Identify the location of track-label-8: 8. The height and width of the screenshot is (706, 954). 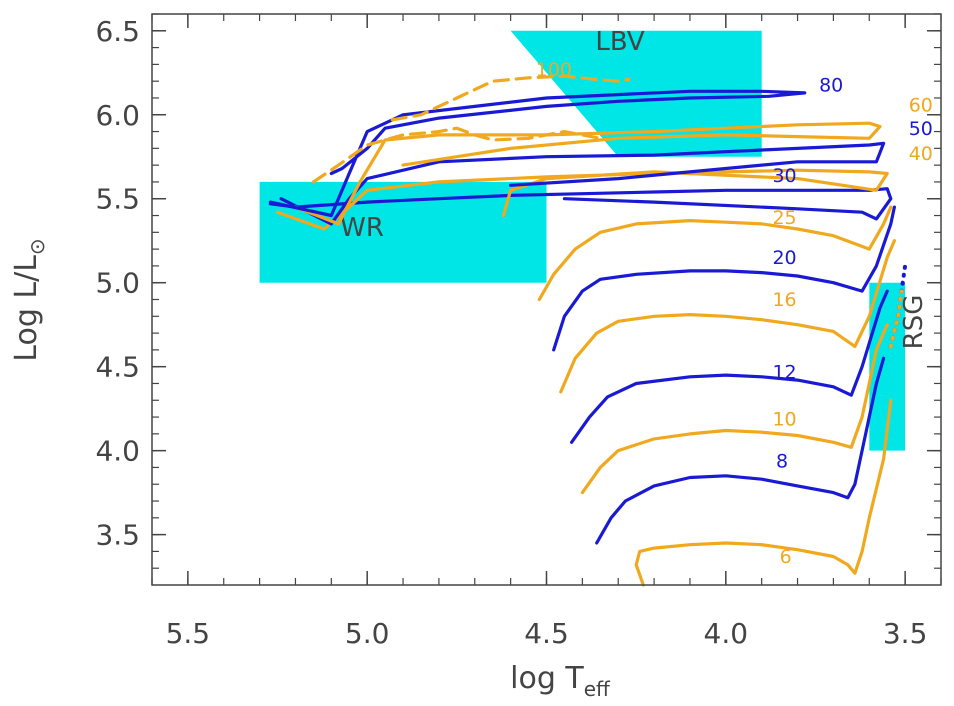
(782, 461).